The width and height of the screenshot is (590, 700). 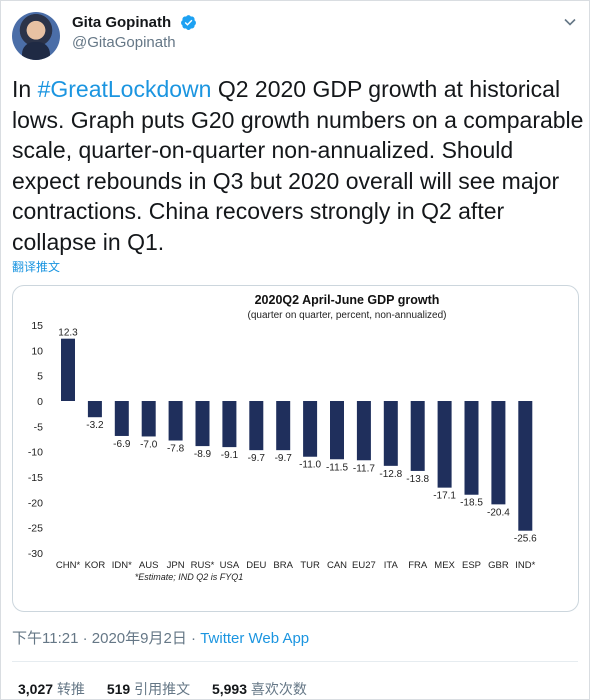 I want to click on bar-eu27, so click(x=363, y=431).